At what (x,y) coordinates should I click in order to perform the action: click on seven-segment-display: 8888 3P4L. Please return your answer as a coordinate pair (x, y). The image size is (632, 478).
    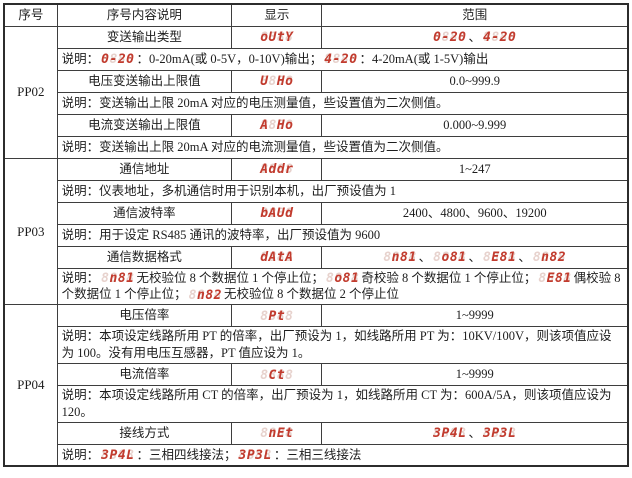
    Looking at the image, I should click on (117, 455).